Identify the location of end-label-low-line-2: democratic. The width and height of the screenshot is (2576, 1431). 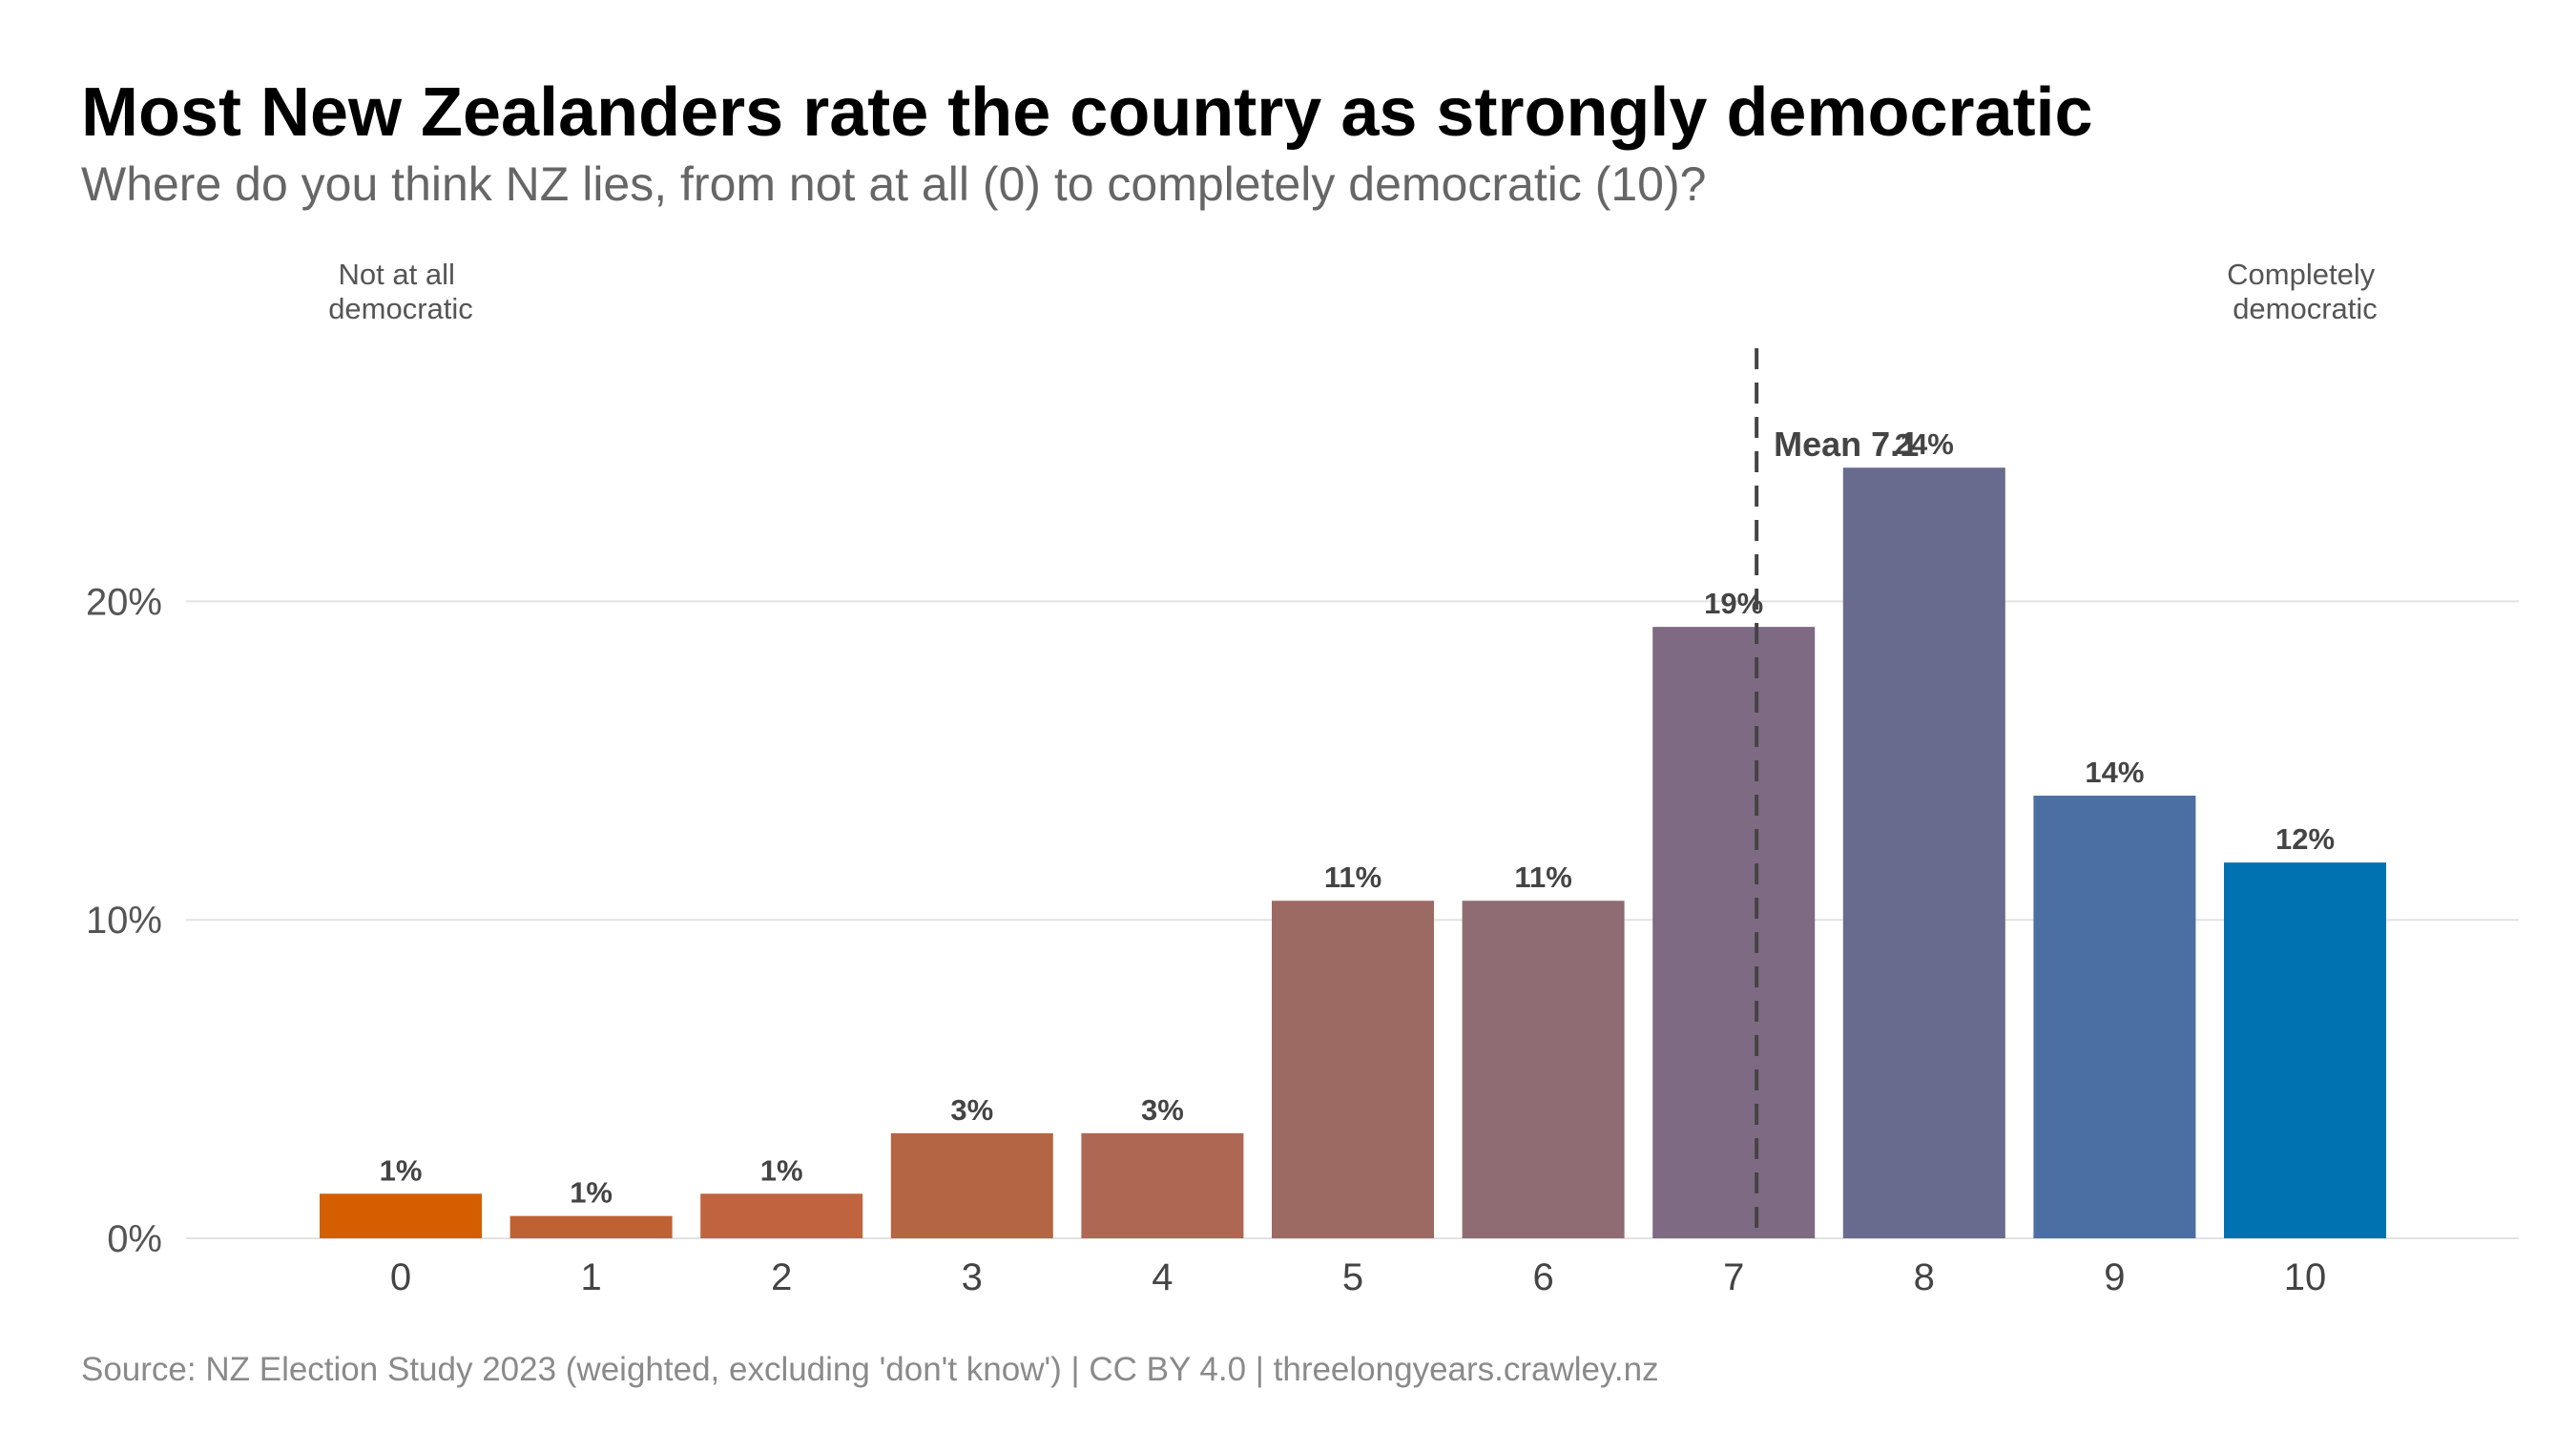
(400, 308).